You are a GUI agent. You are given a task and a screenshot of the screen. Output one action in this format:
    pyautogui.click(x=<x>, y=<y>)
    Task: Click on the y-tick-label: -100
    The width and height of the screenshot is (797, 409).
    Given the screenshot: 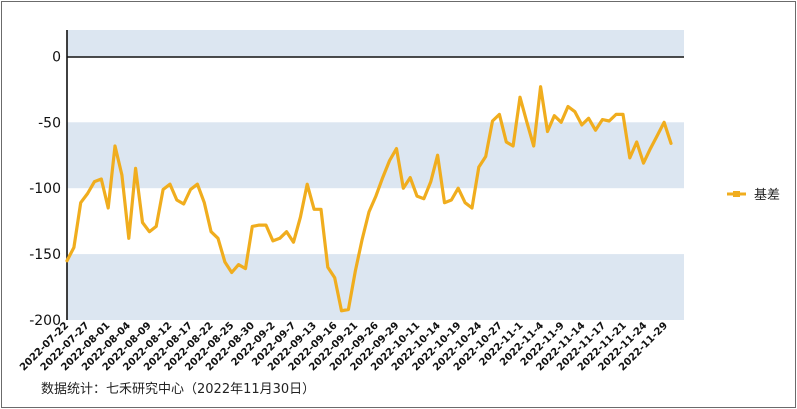 What is the action you would take?
    pyautogui.click(x=45, y=189)
    